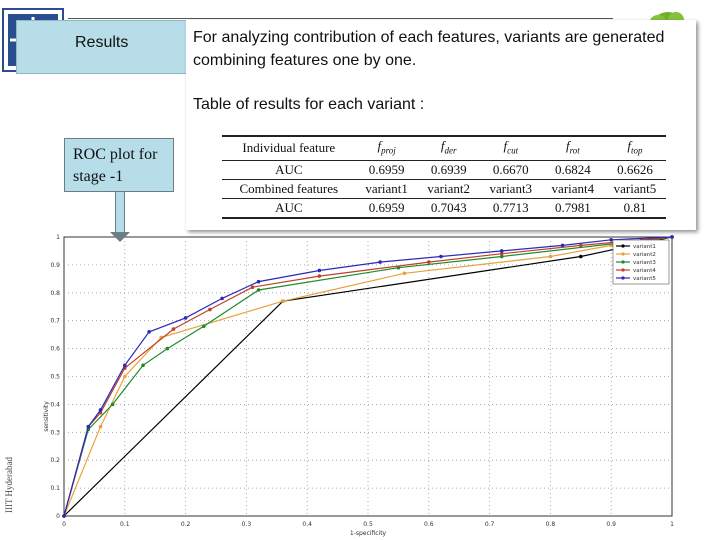  I want to click on x-tick-label: 0.4, so click(307, 524).